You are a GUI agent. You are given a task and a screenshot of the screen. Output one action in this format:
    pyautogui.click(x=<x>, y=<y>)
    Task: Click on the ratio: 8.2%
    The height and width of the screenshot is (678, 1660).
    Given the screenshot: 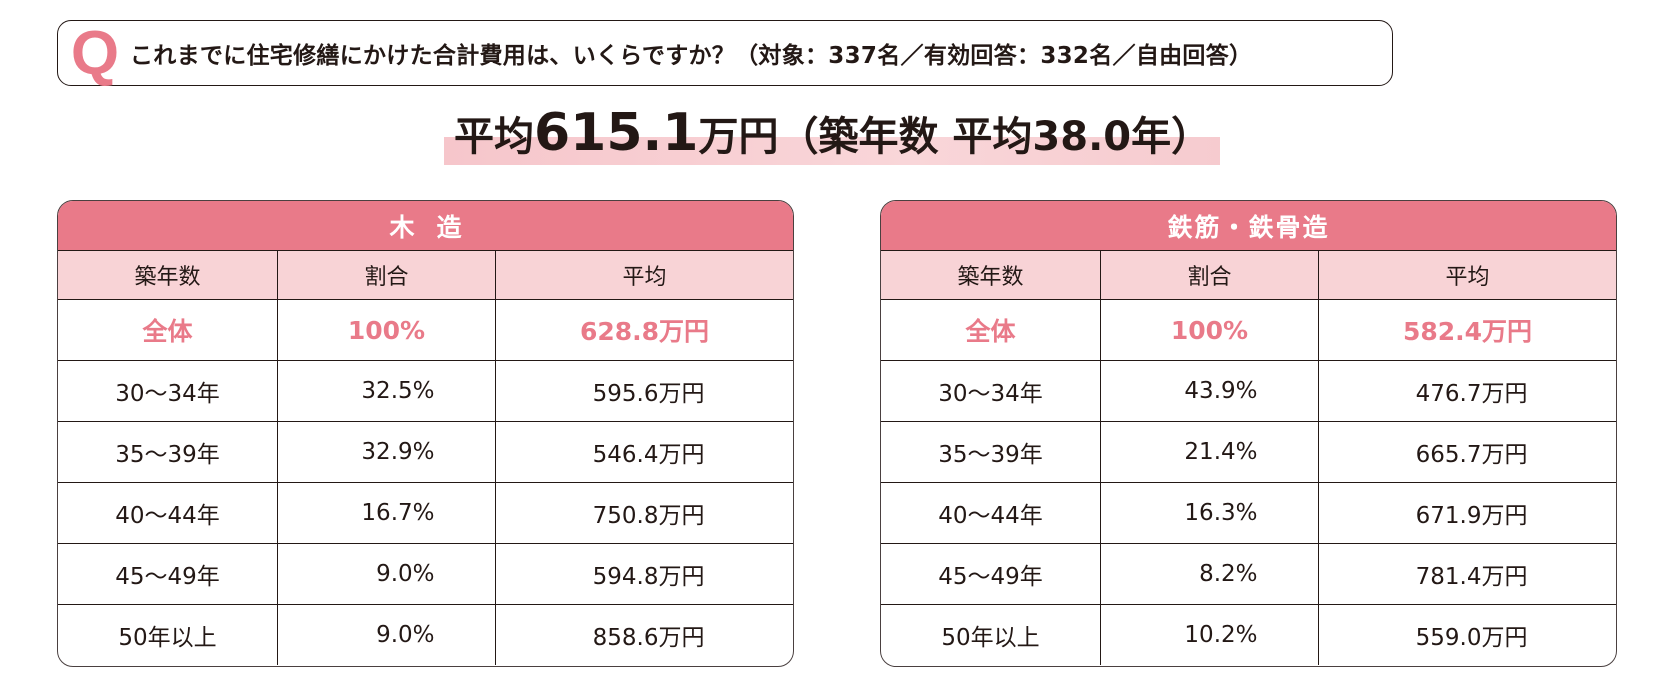 What is the action you would take?
    pyautogui.click(x=1210, y=574)
    